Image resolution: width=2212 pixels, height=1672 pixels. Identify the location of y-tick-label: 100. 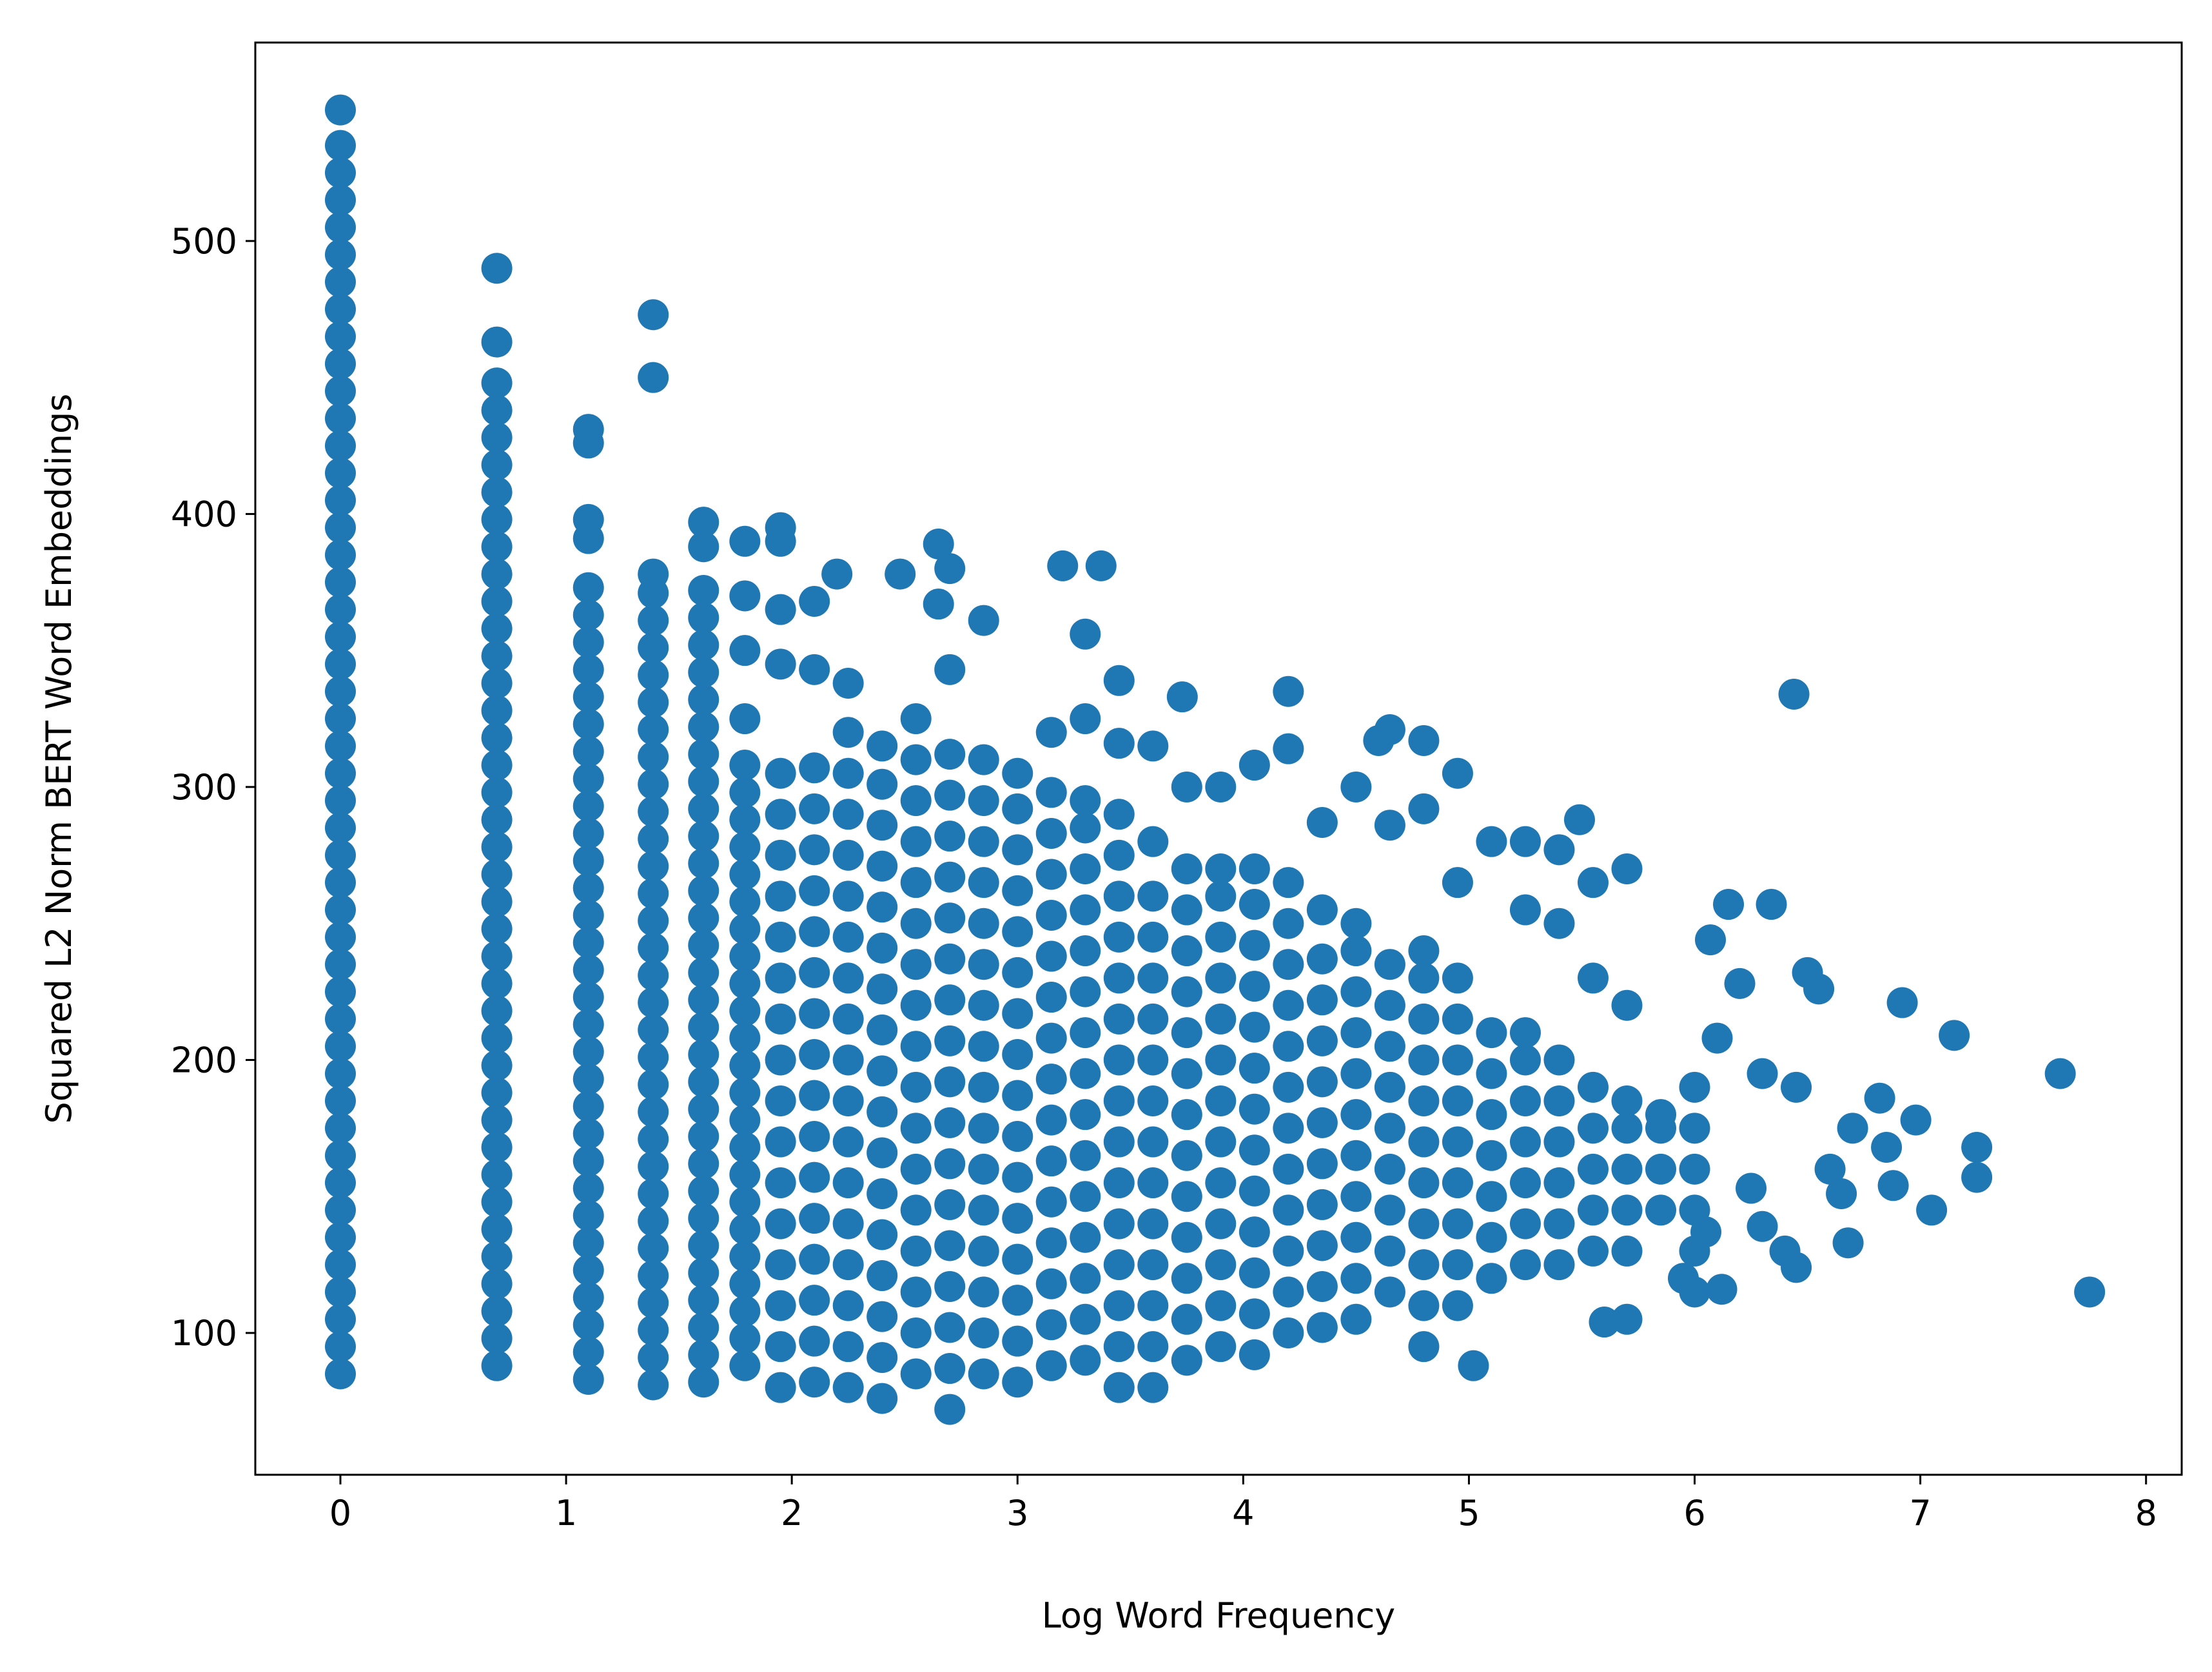
(204, 1333).